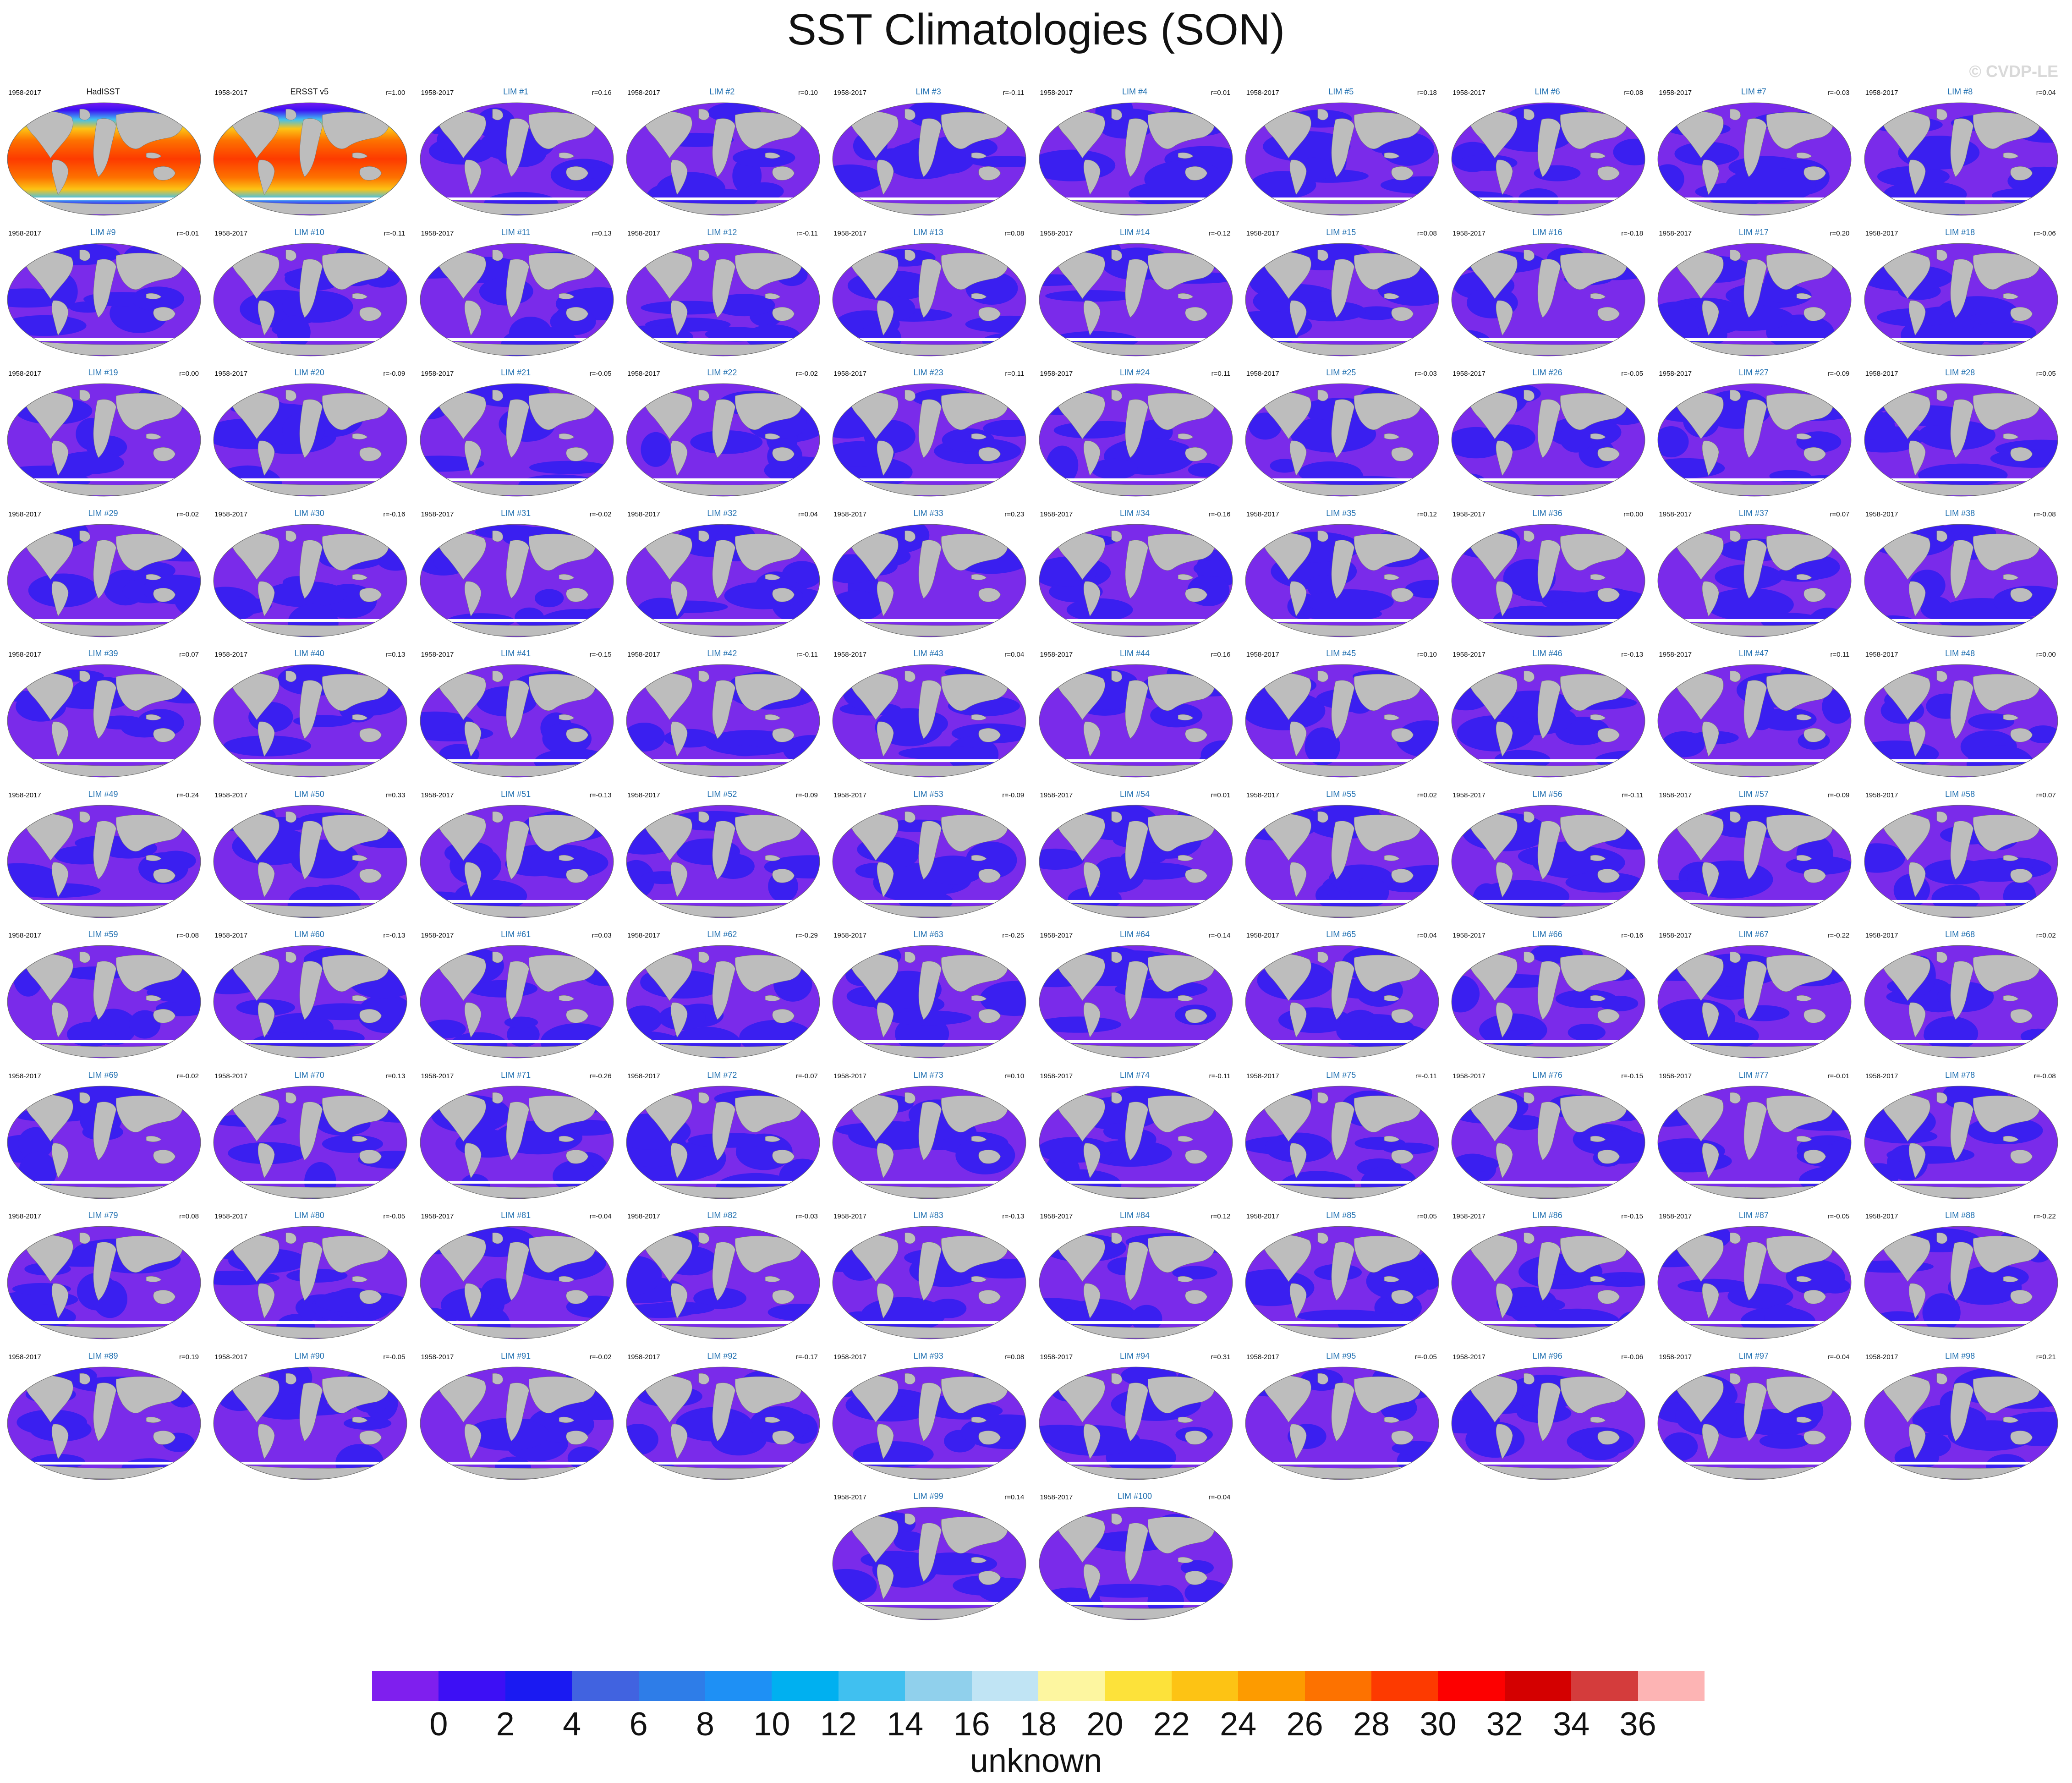 The image size is (2072, 1783). What do you see at coordinates (807, 1216) in the screenshot?
I see `panel-correlation: r=-0.03` at bounding box center [807, 1216].